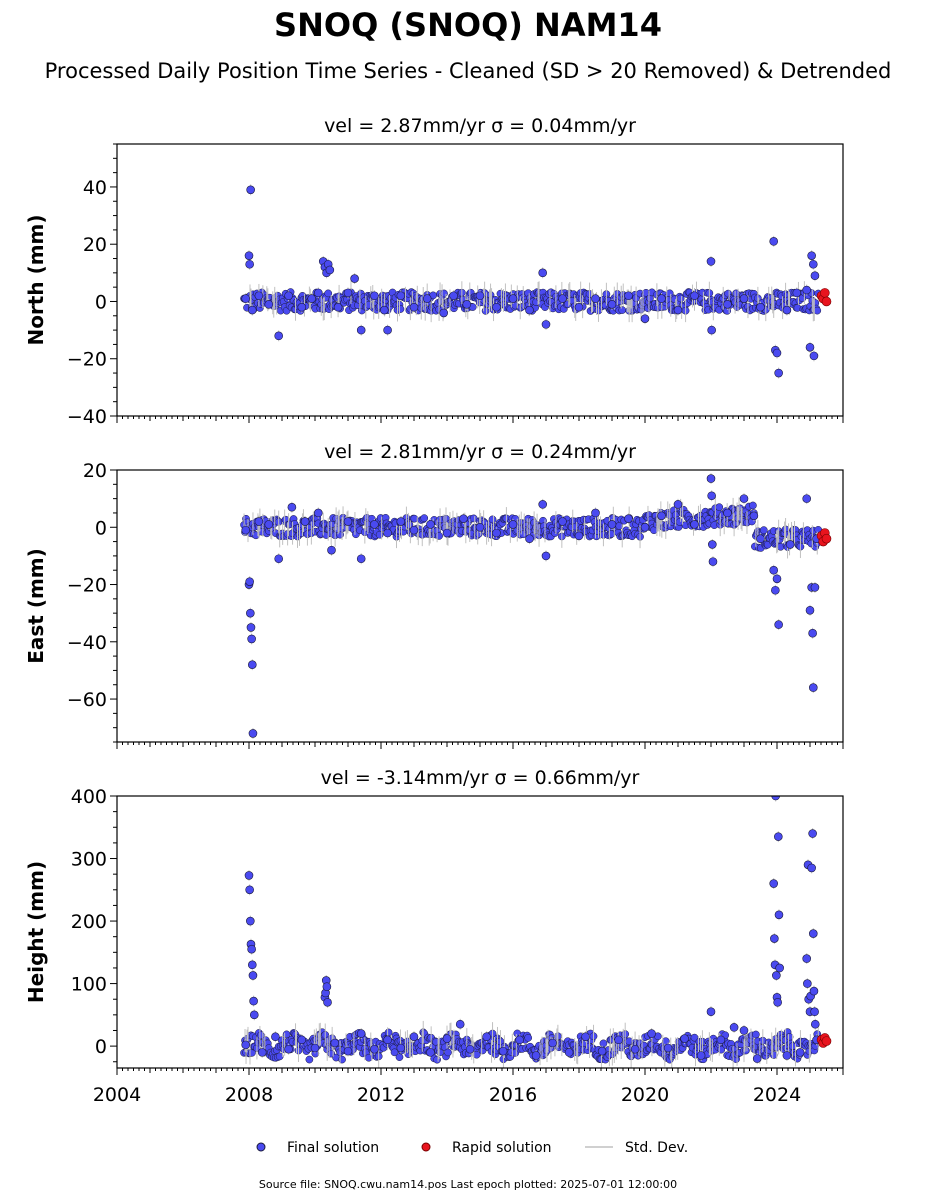 The image size is (937, 1200). What do you see at coordinates (89, 922) in the screenshot?
I see `ytick-label: 200` at bounding box center [89, 922].